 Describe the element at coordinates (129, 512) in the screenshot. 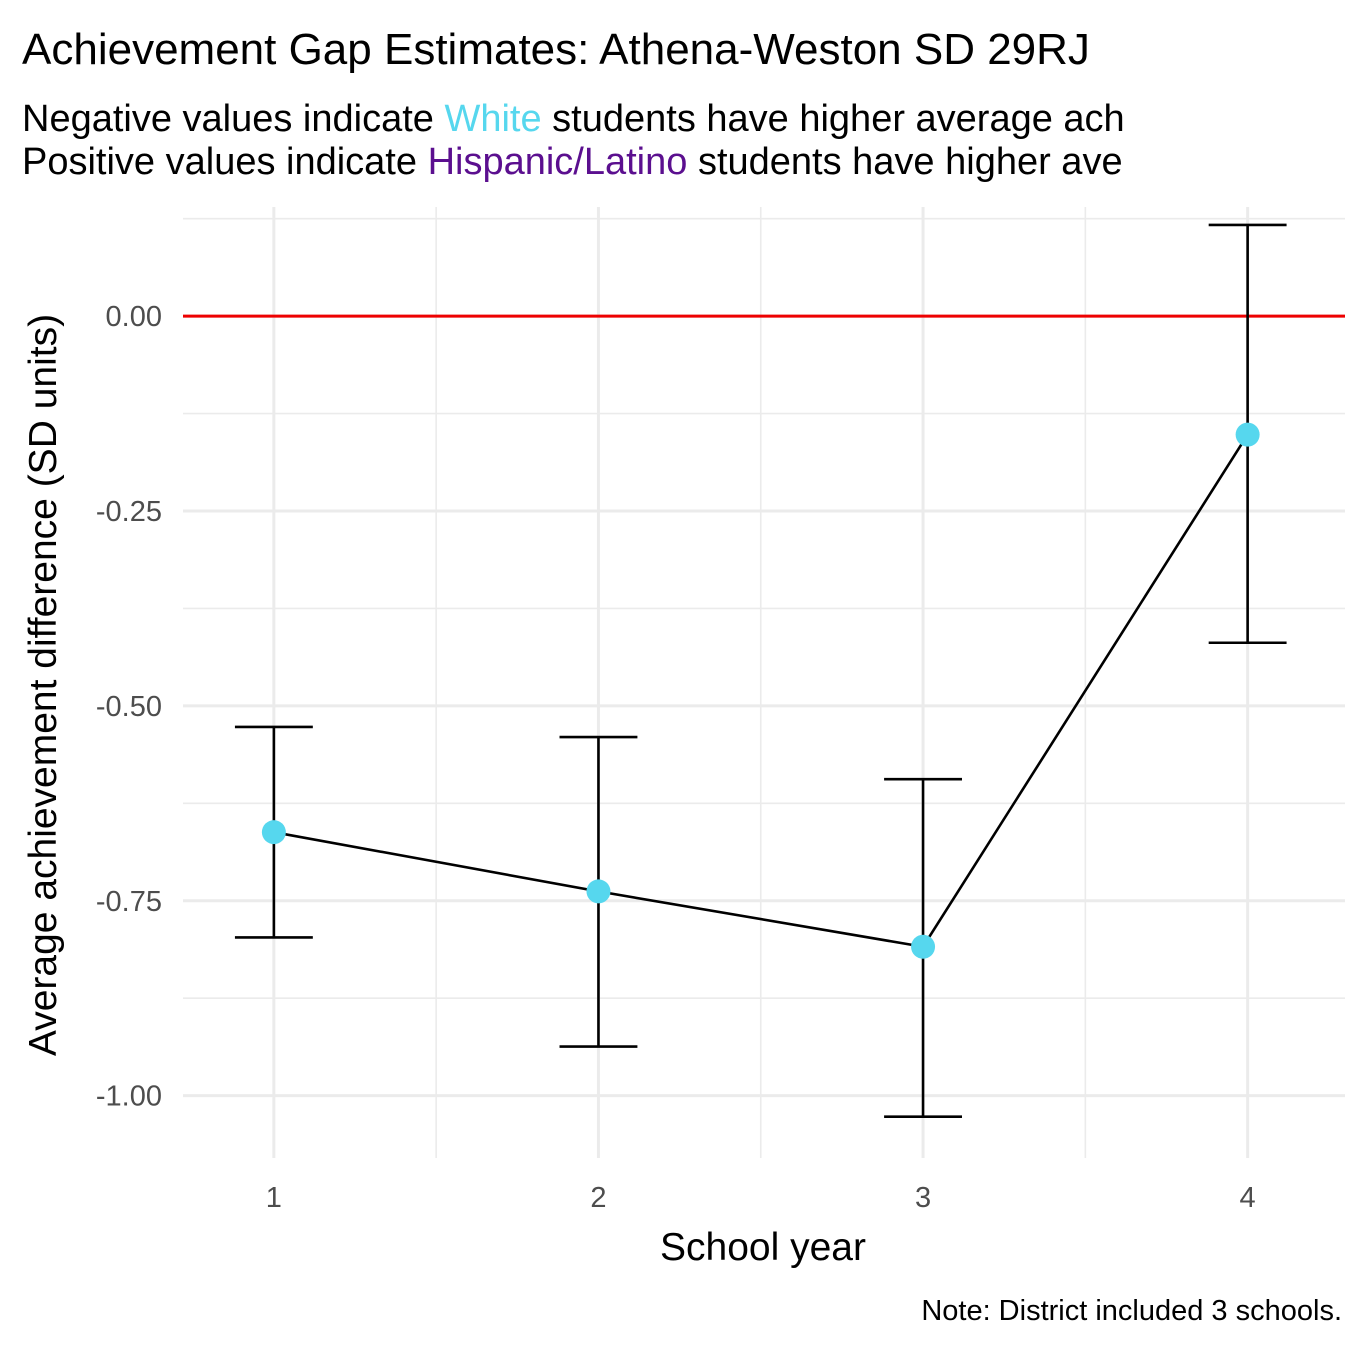

I see `y-tick-label: -0.25` at that location.